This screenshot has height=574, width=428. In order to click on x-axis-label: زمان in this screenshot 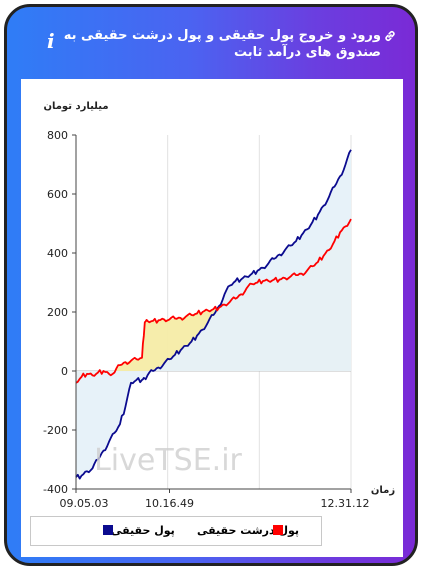, I will do `click(383, 490)`.